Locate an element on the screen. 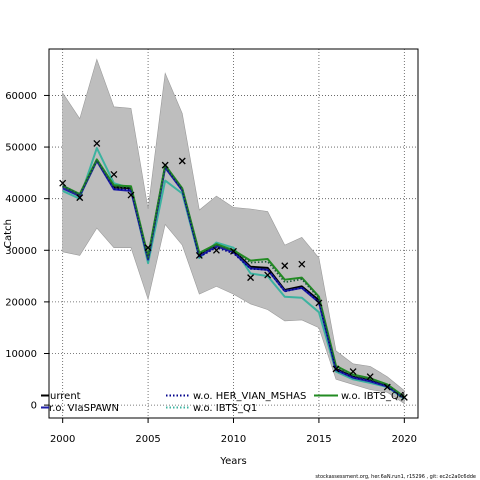 The width and height of the screenshot is (480, 480). legend-label-current: urrent is located at coordinates (65, 396).